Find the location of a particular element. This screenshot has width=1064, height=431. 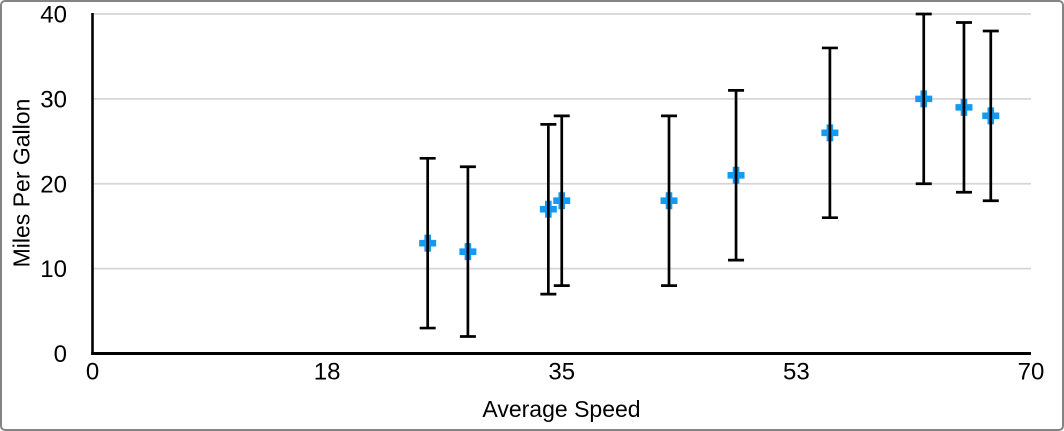

x-tick-label: 35 is located at coordinates (561, 372).